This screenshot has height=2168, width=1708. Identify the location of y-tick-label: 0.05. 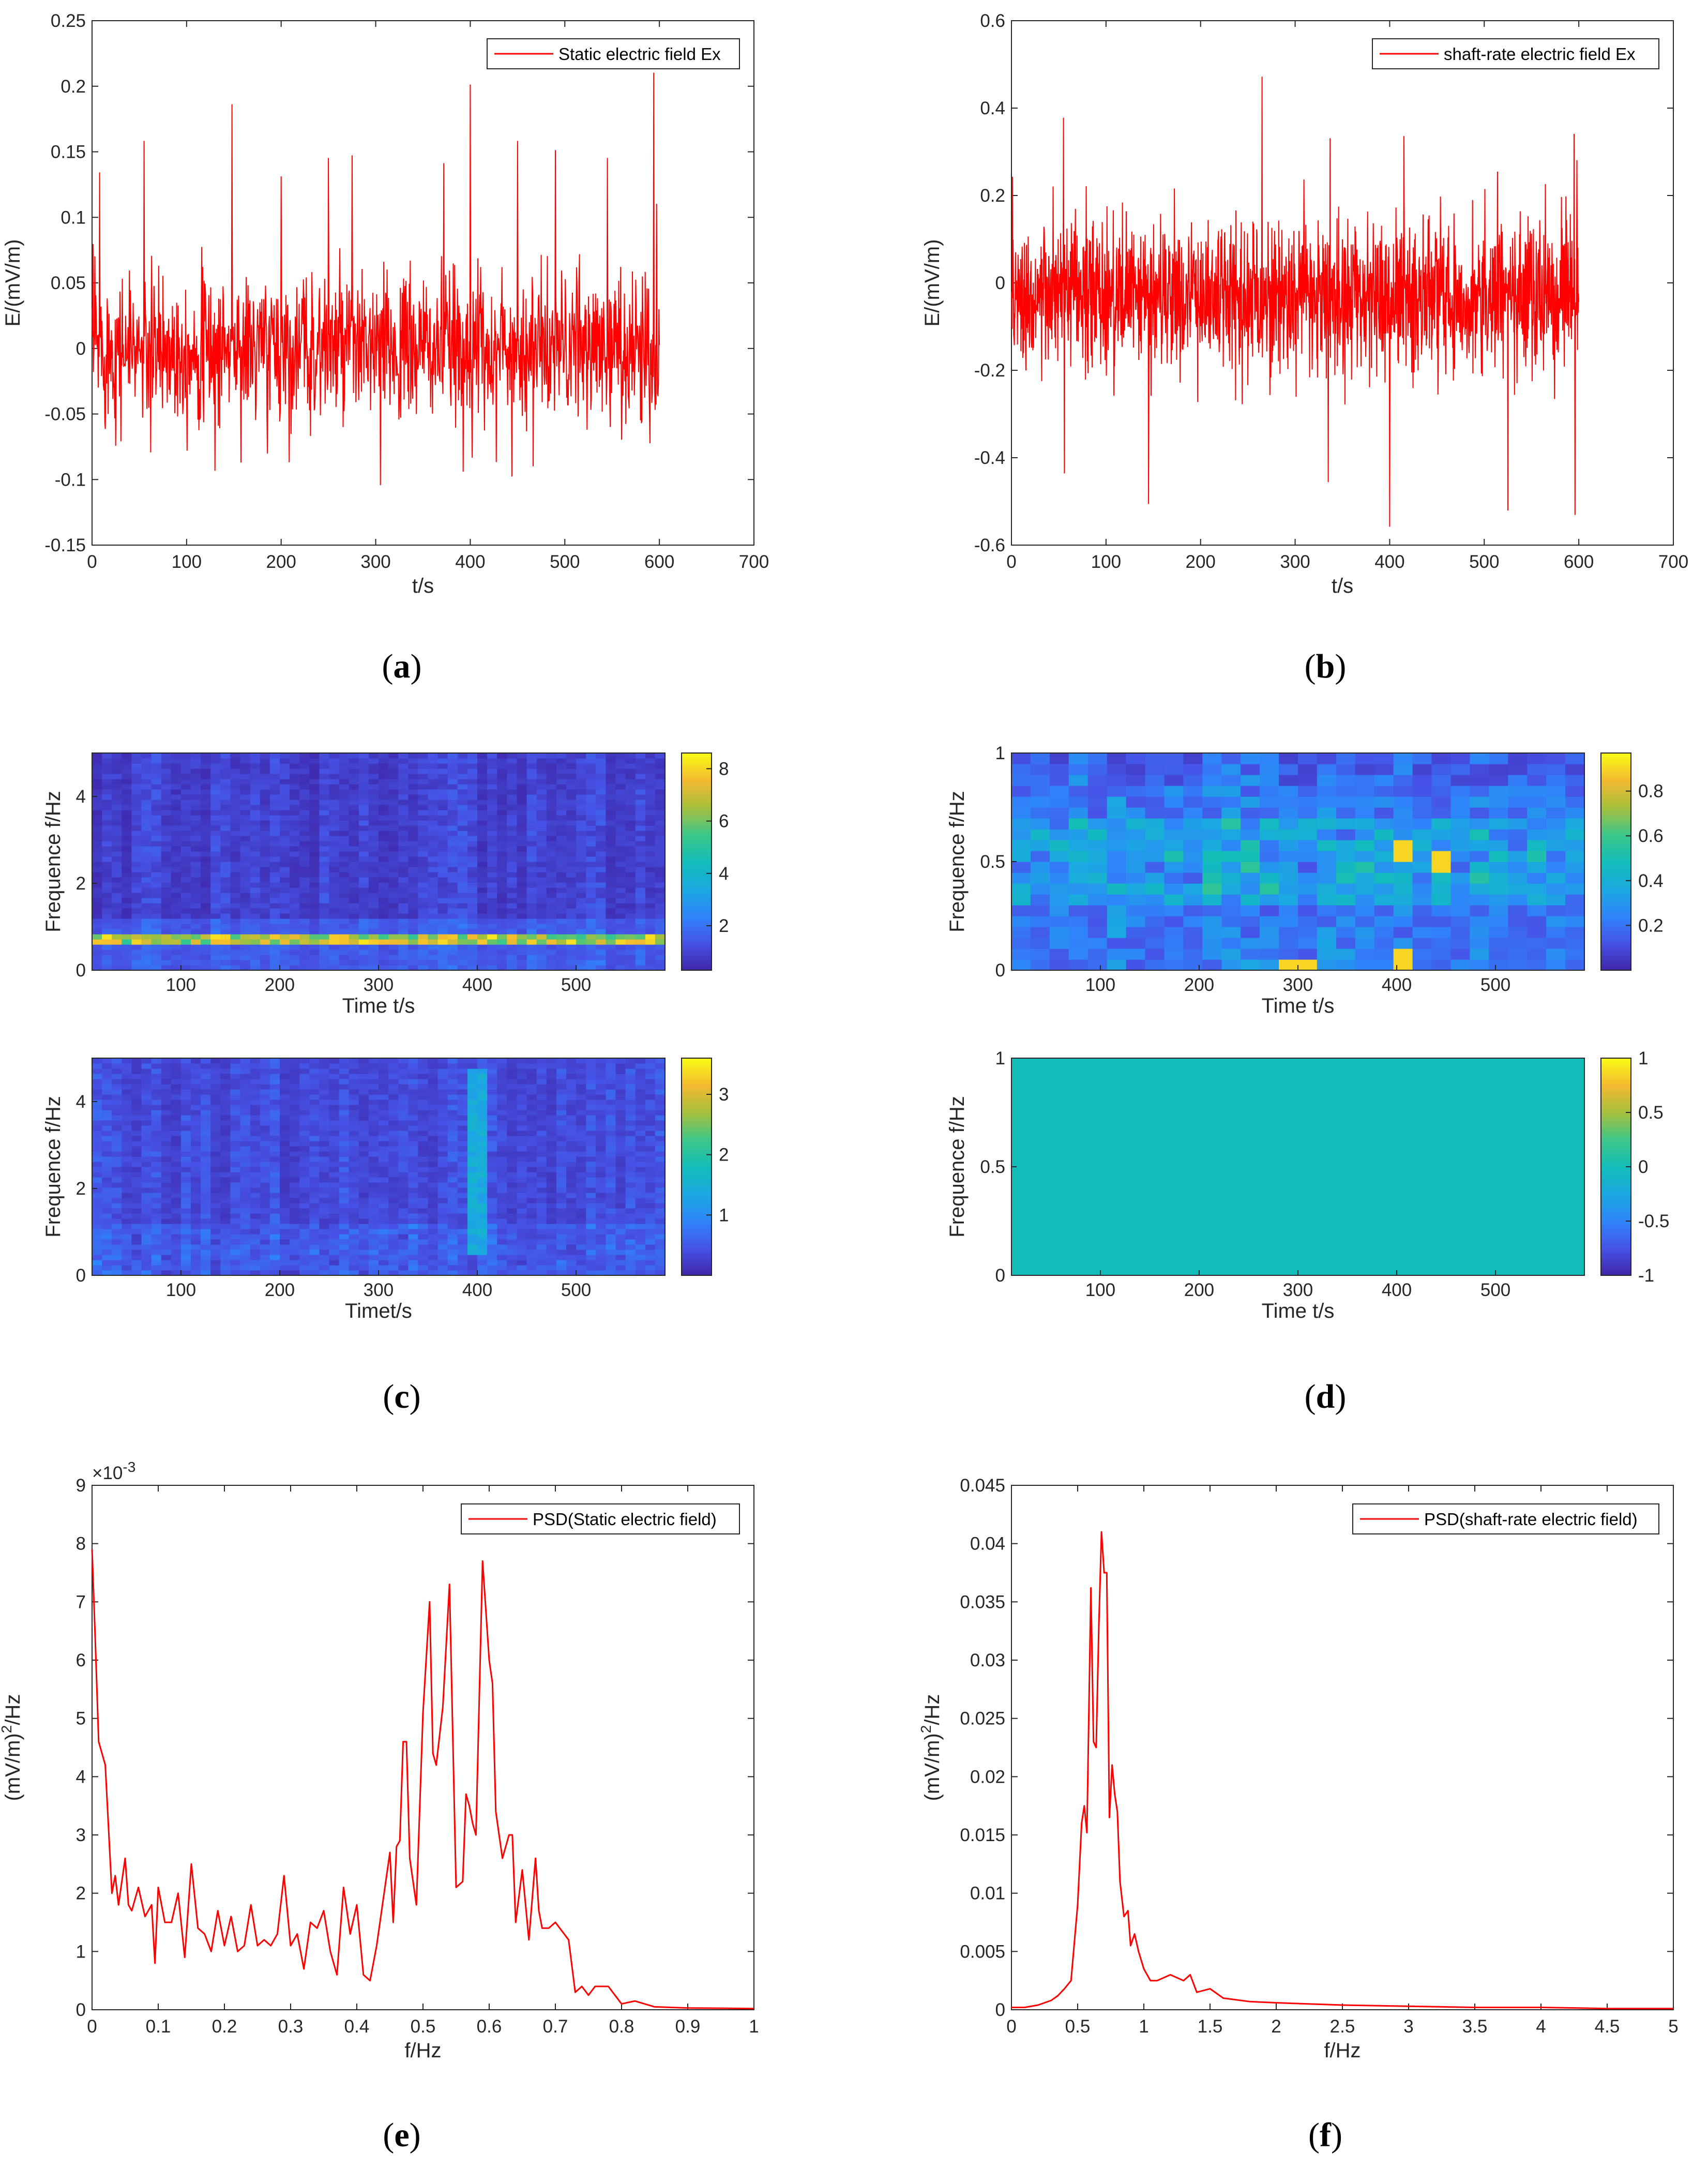
(68, 283).